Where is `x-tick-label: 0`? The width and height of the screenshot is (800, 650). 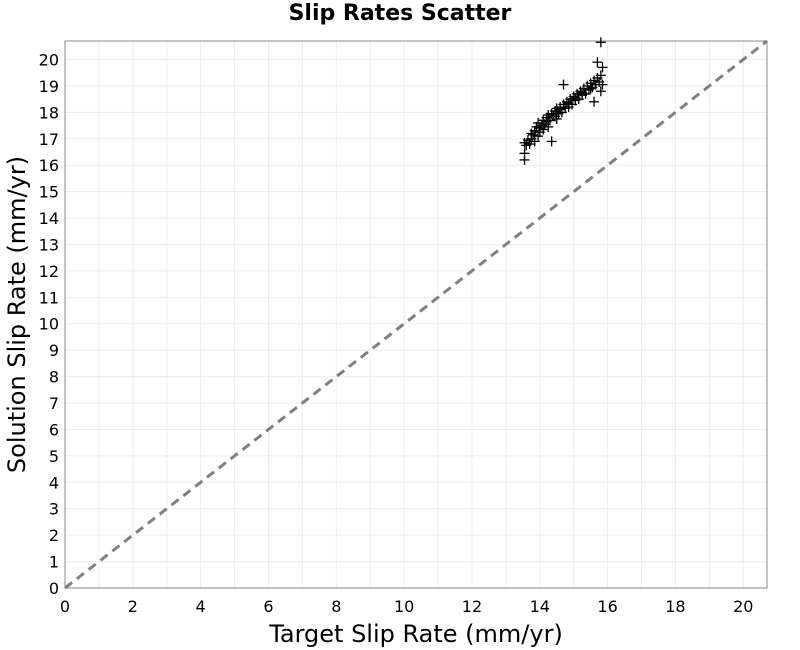
x-tick-label: 0 is located at coordinates (65, 606).